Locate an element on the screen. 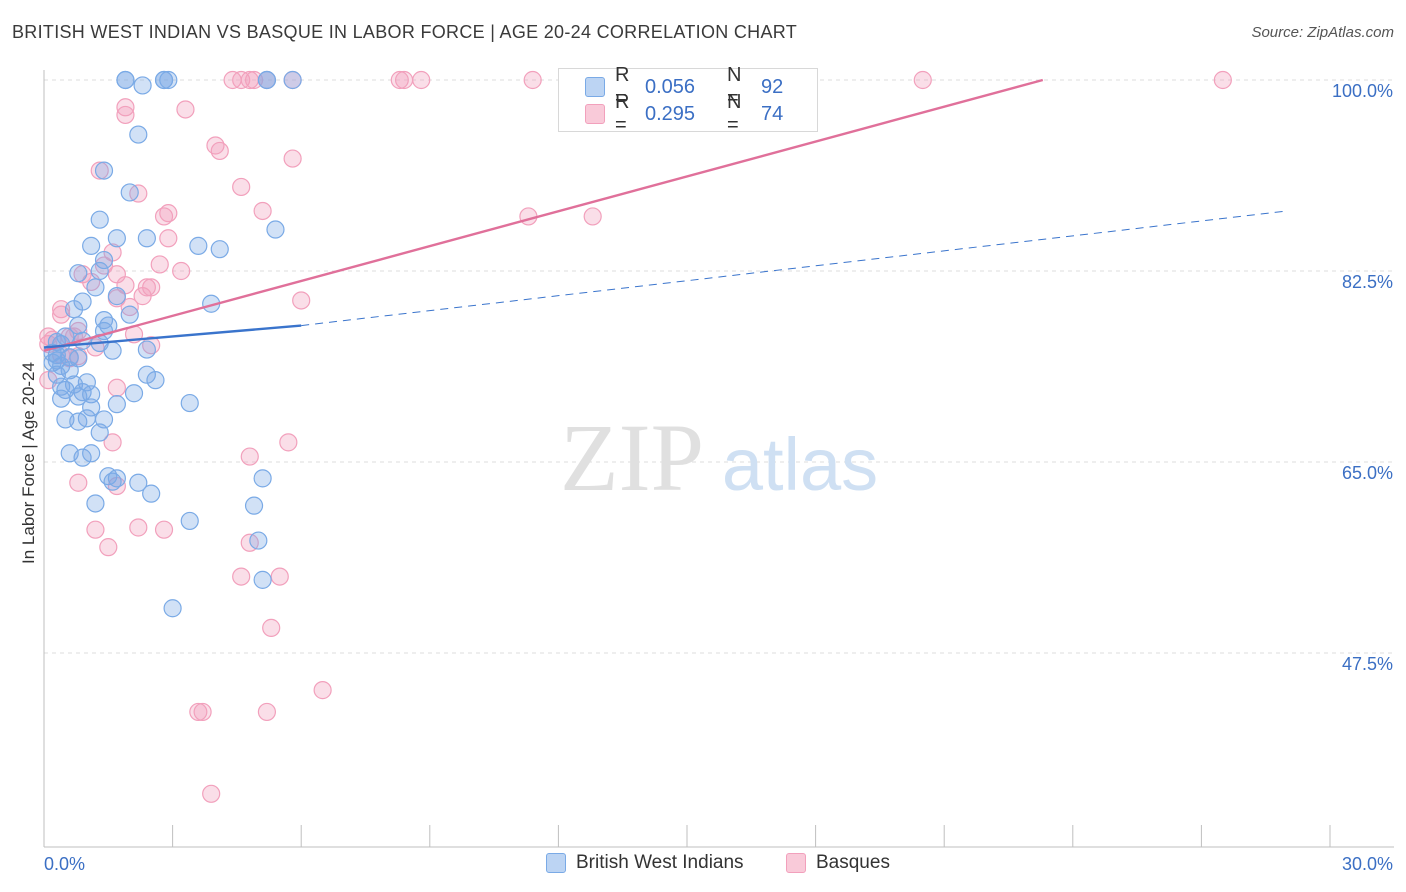 This screenshot has height=892, width=1406. legend-item-basques: Basques is located at coordinates (838, 863).